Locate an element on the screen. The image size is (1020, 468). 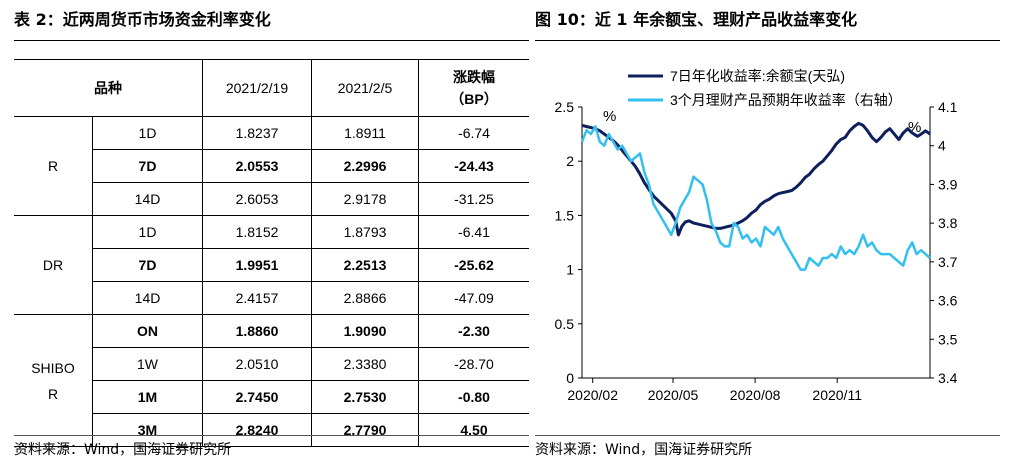
change-cell: -0.80 is located at coordinates (473, 397).